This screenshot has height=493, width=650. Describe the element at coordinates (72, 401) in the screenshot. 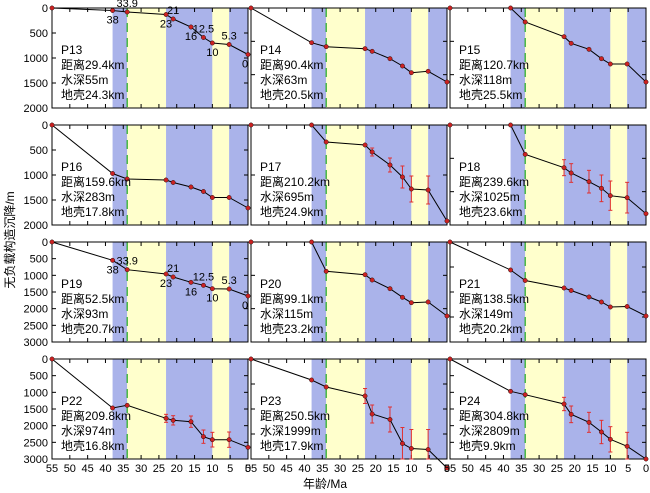

I see `panel-id: P22` at that location.